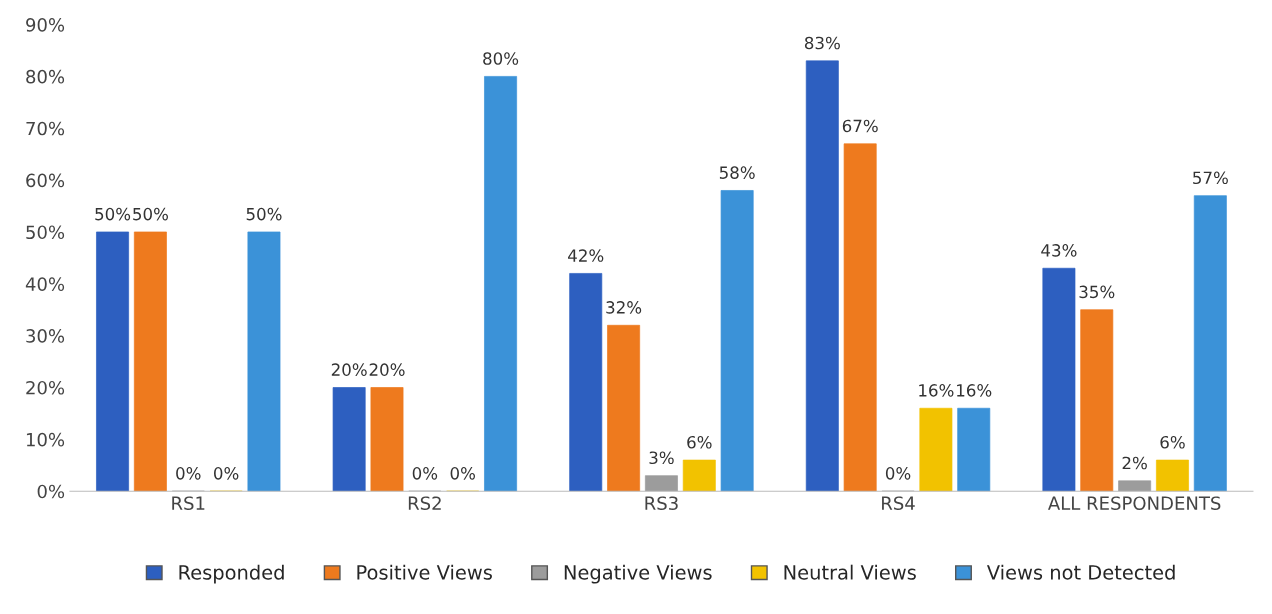 Image resolution: width=1272 pixels, height=614 pixels. I want to click on legend-label: Neutral Views, so click(850, 572).